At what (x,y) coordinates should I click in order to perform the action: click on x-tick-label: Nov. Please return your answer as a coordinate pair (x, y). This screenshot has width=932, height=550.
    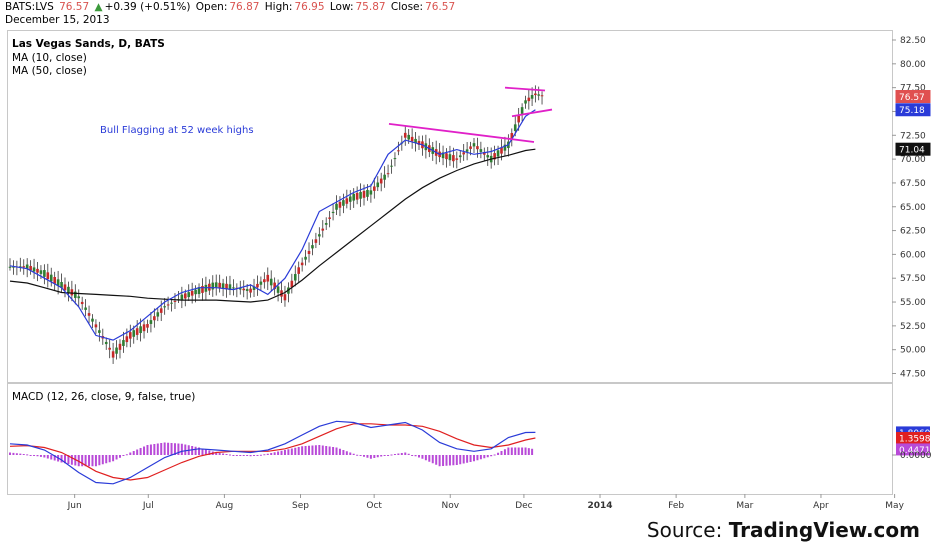
    Looking at the image, I should click on (450, 506).